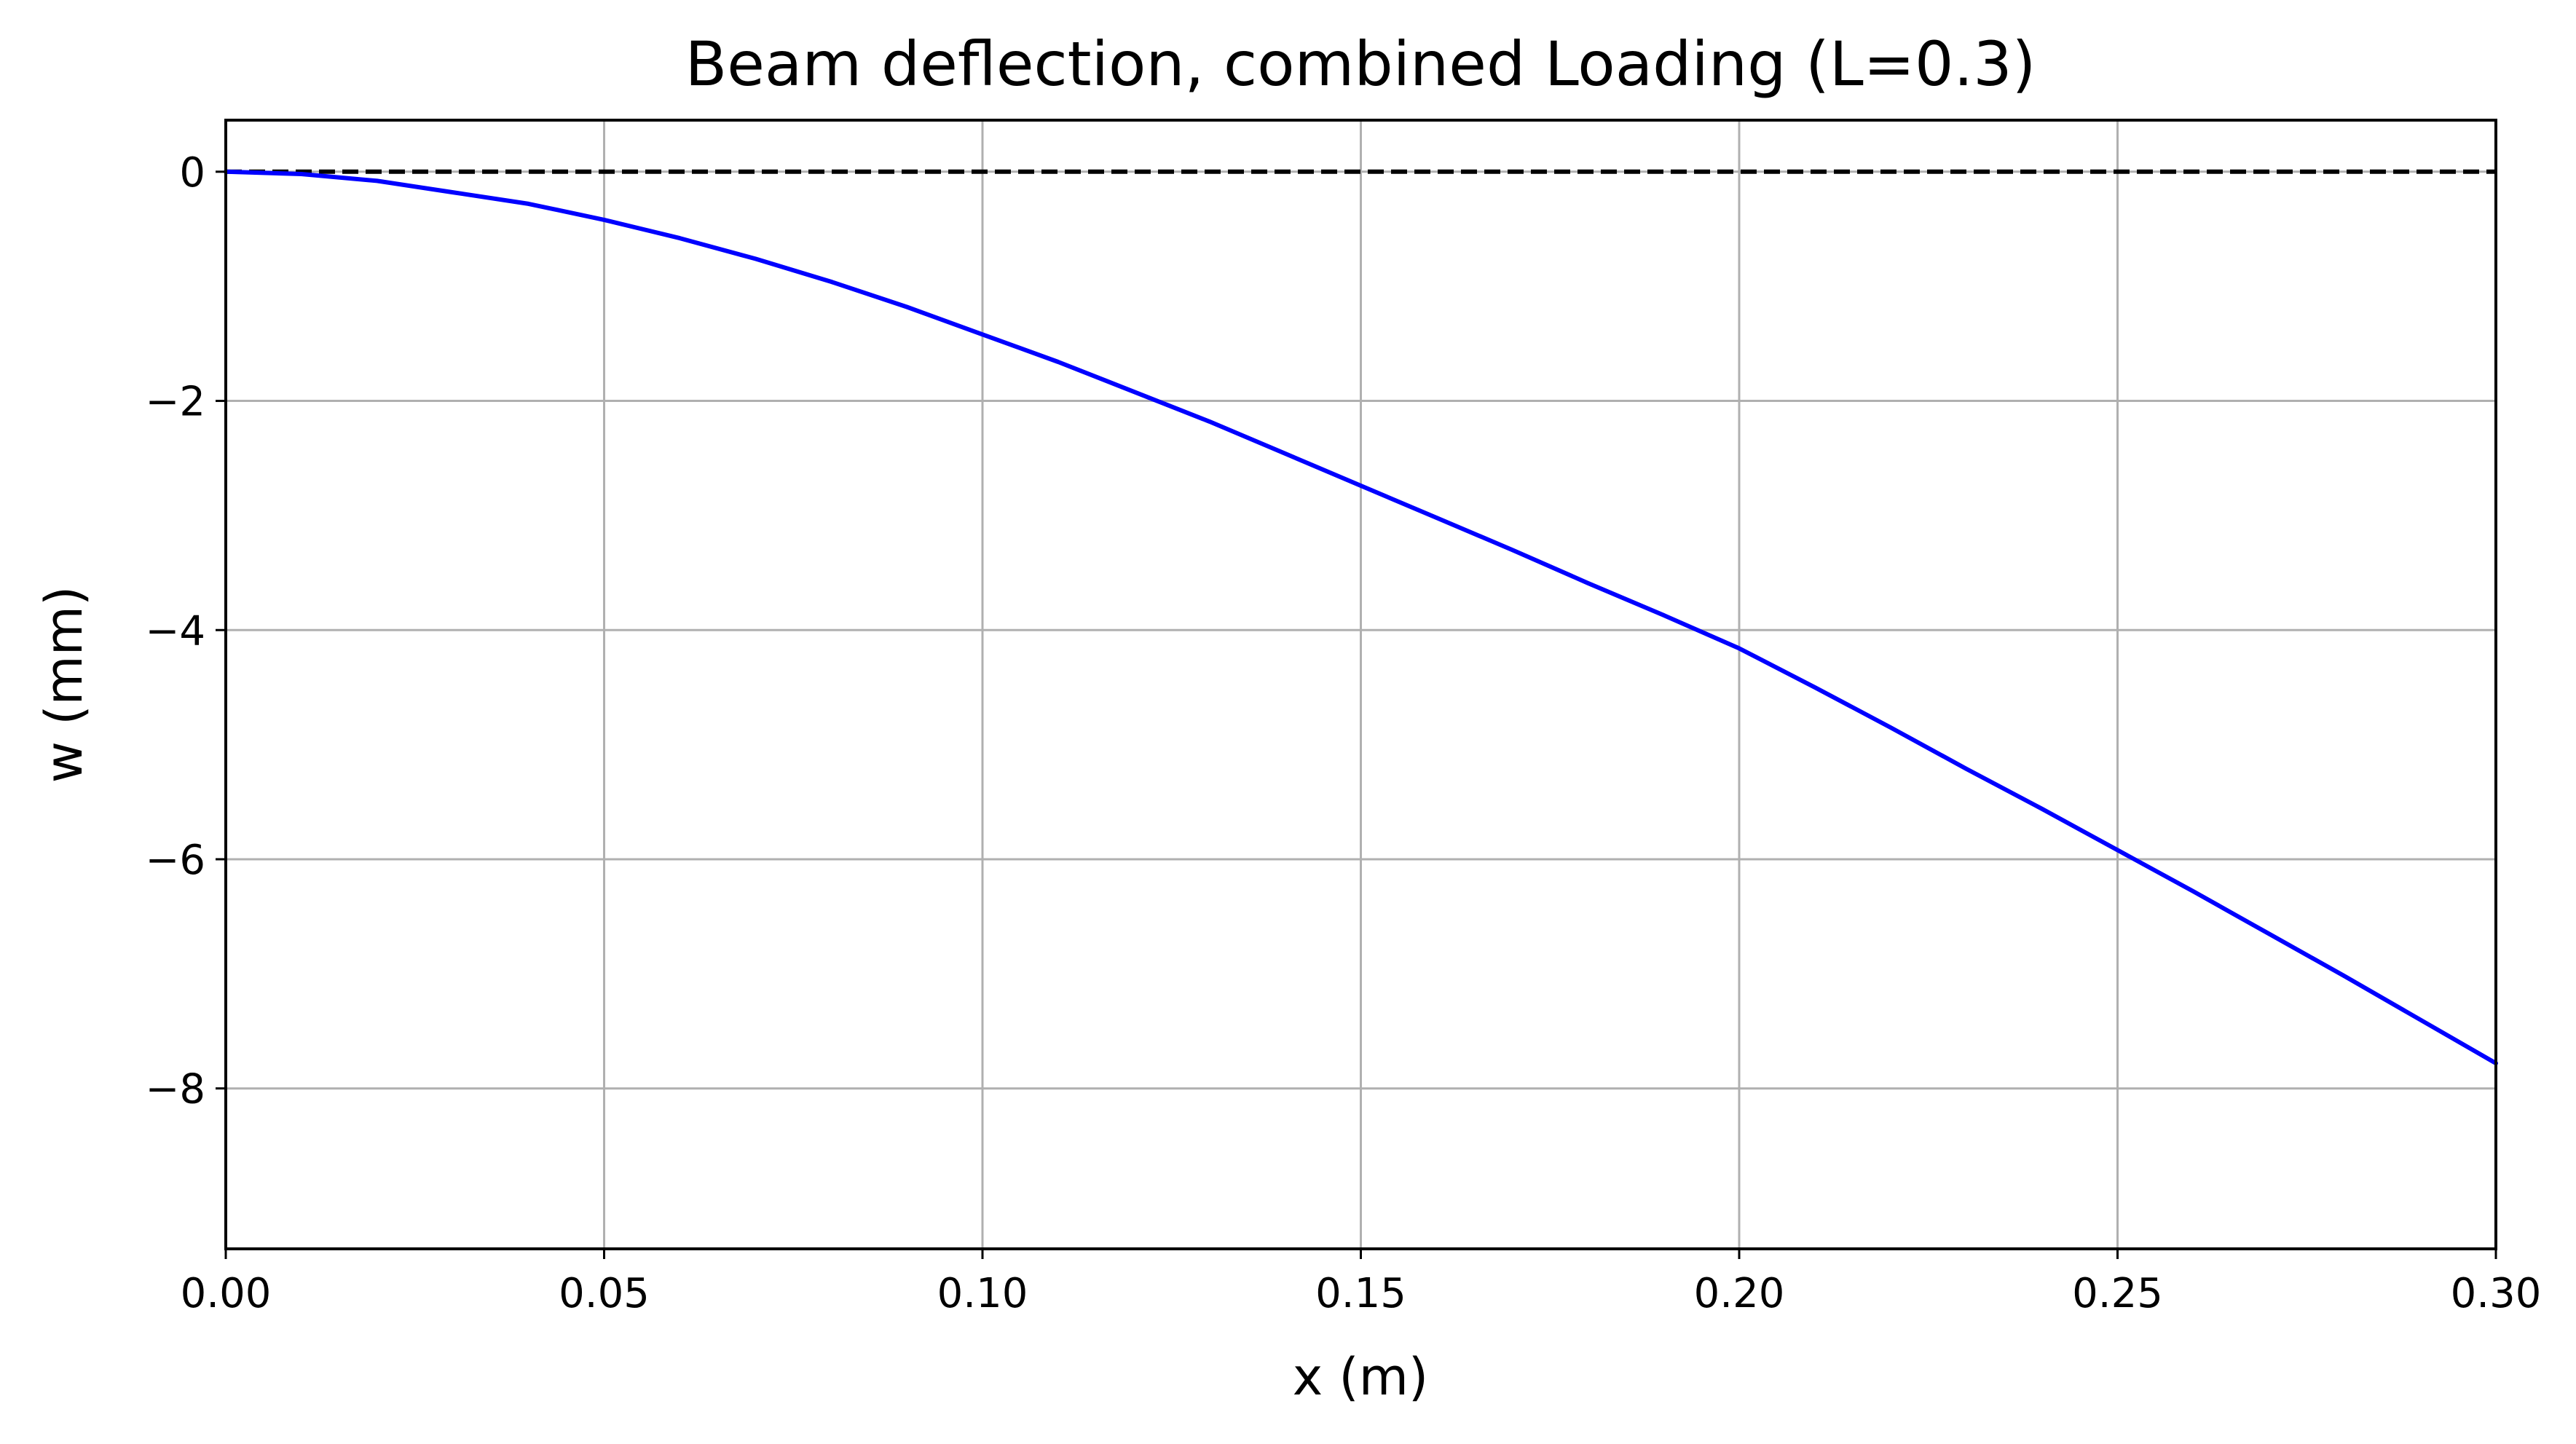 This screenshot has width=2576, height=1444. I want to click on y-tick-label: −4, so click(175, 631).